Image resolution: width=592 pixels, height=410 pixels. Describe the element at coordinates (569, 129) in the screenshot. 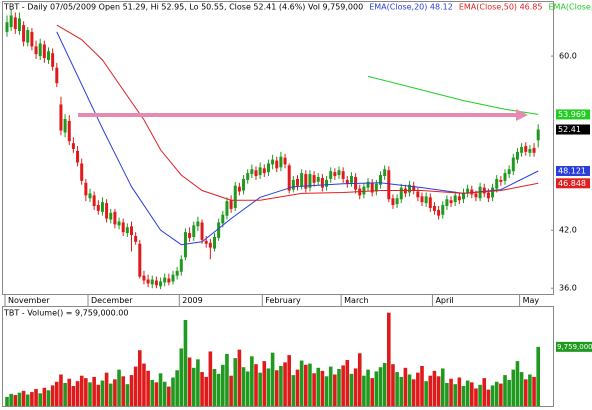

I see `close-last-label: 52.41` at that location.